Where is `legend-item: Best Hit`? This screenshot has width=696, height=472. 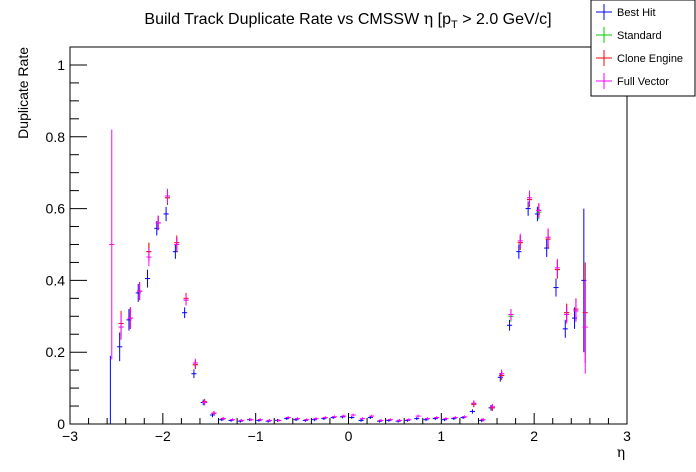 legend-item: Best Hit is located at coordinates (626, 12).